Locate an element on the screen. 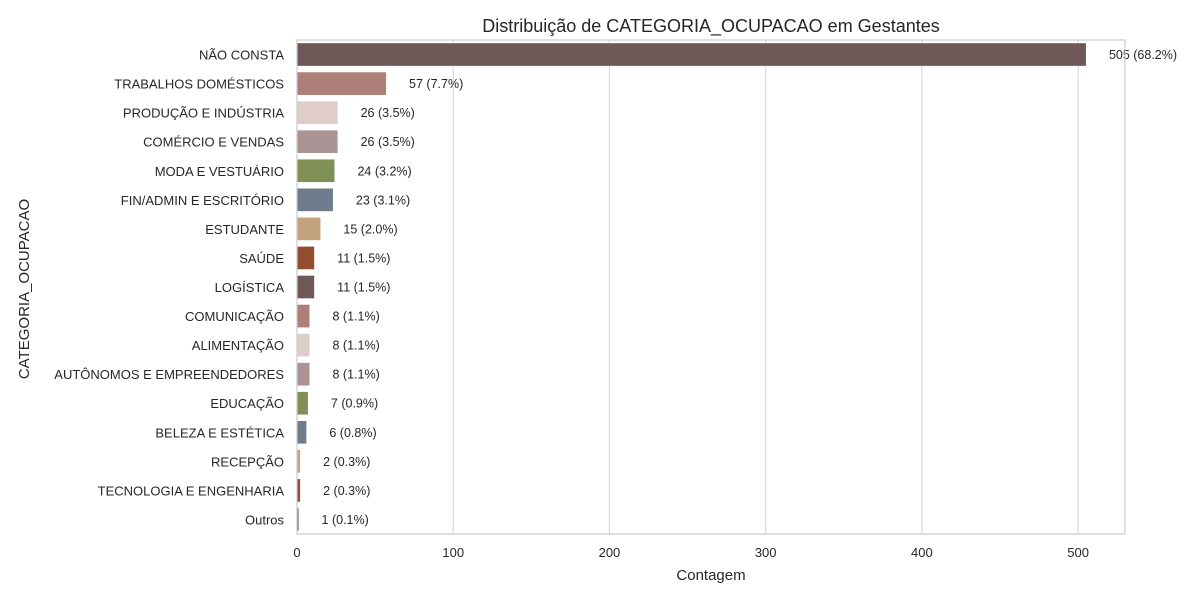  y-tick-label: RECEPÇÃO is located at coordinates (247, 461).